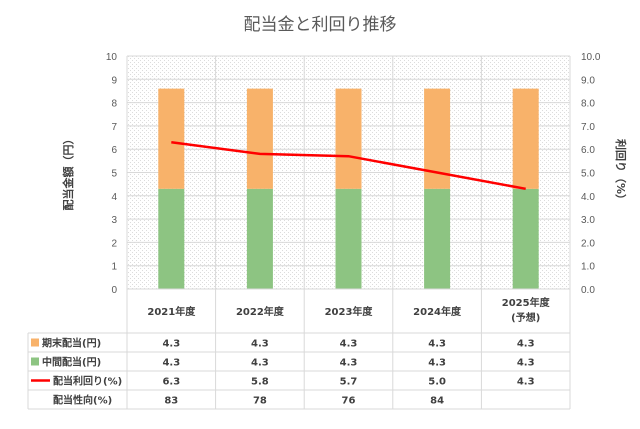  I want to click on category-label: 2021年度, so click(171, 311).